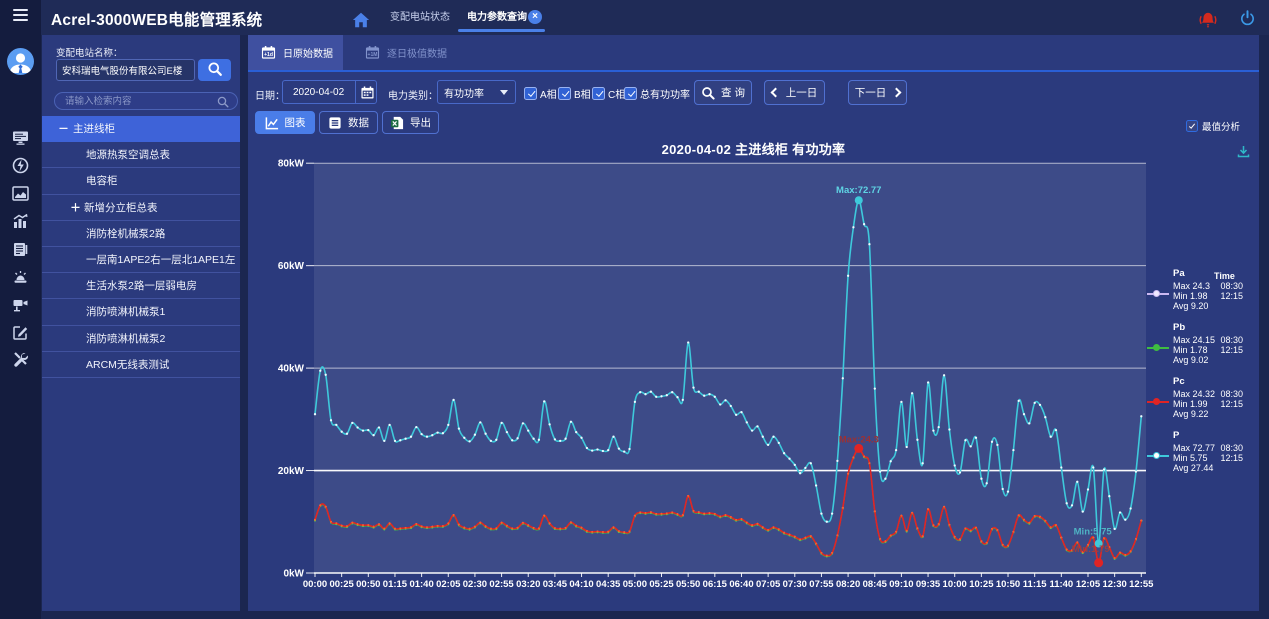 This screenshot has width=1269, height=619. What do you see at coordinates (20, 304) in the screenshot?
I see `camera-icon` at bounding box center [20, 304].